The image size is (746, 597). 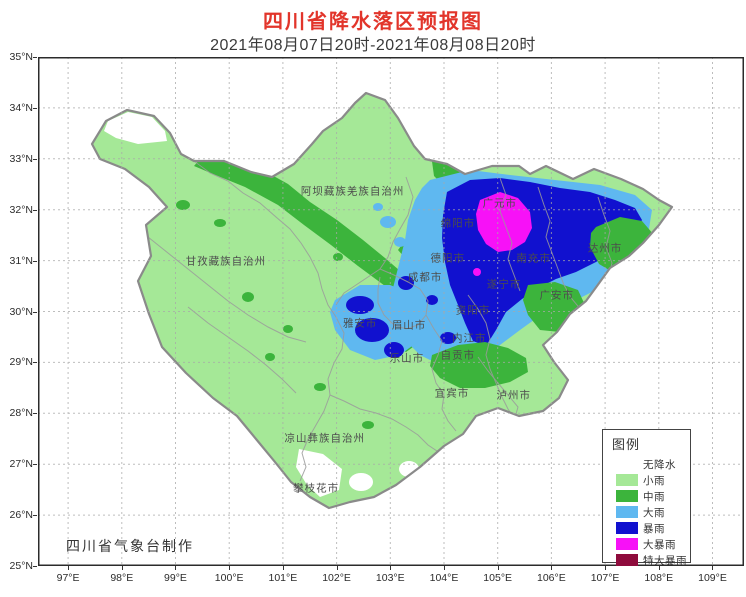 What do you see at coordinates (283, 578) in the screenshot?
I see `lon-tick-label: 101°E` at bounding box center [283, 578].